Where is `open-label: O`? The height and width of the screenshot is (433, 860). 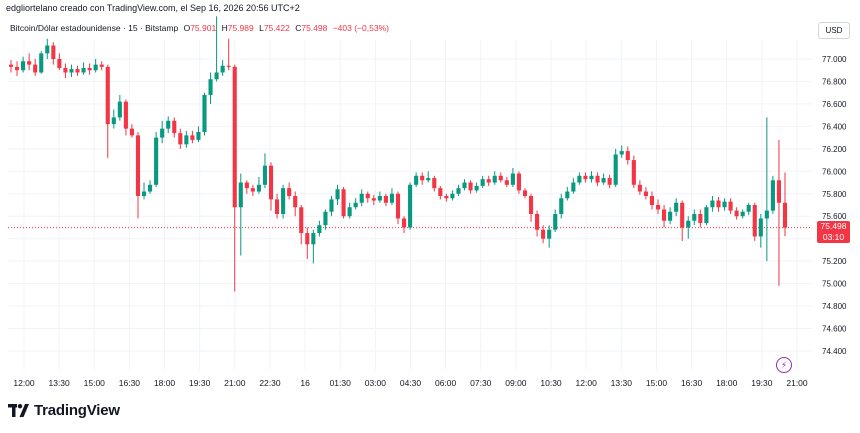 open-label: O is located at coordinates (187, 28).